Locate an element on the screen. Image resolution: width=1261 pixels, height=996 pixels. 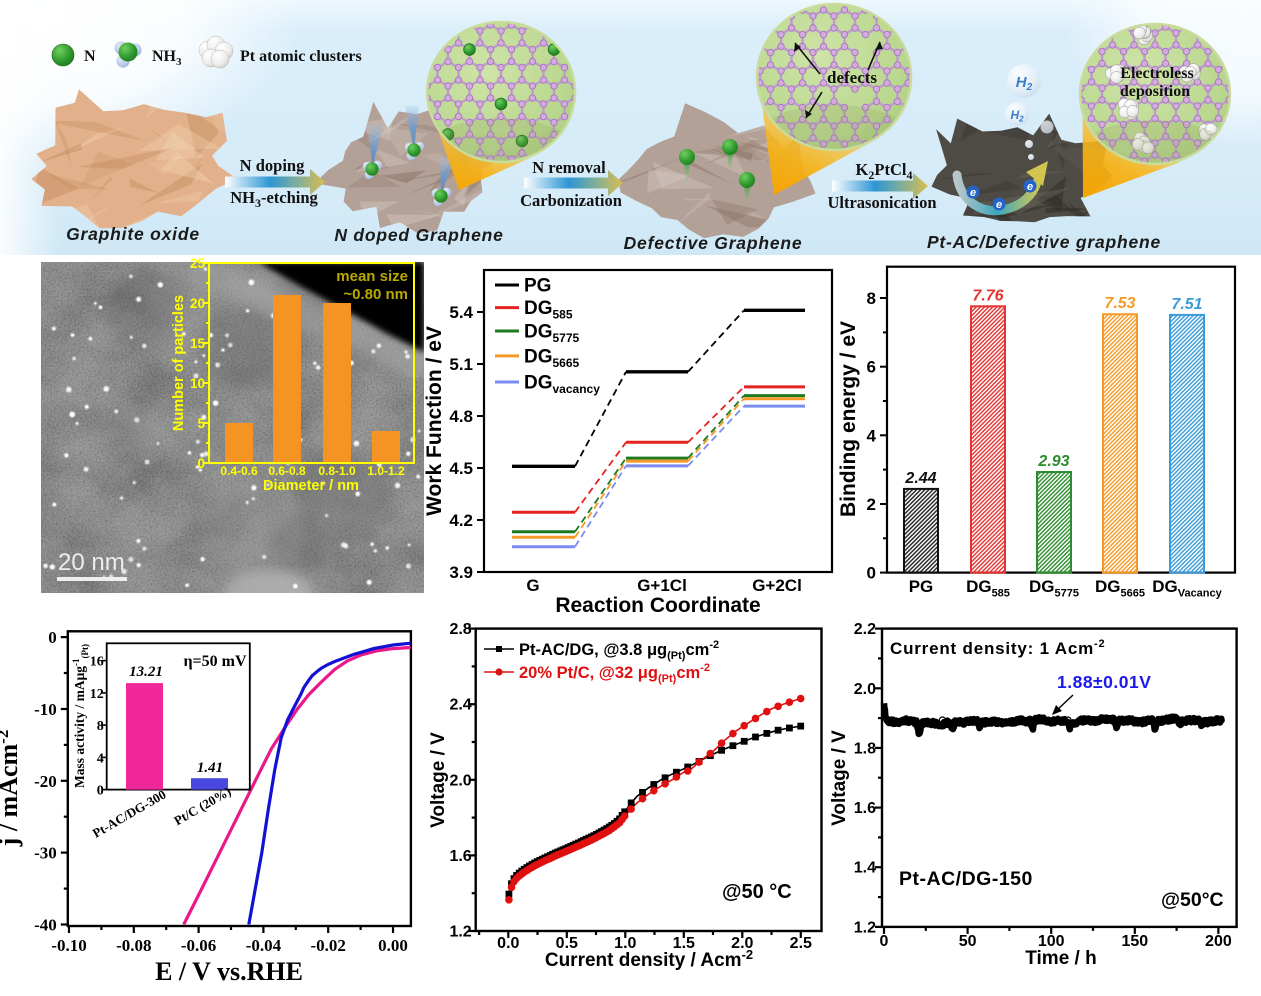
svg-text: G+1Cl is located at coordinates (662, 585).